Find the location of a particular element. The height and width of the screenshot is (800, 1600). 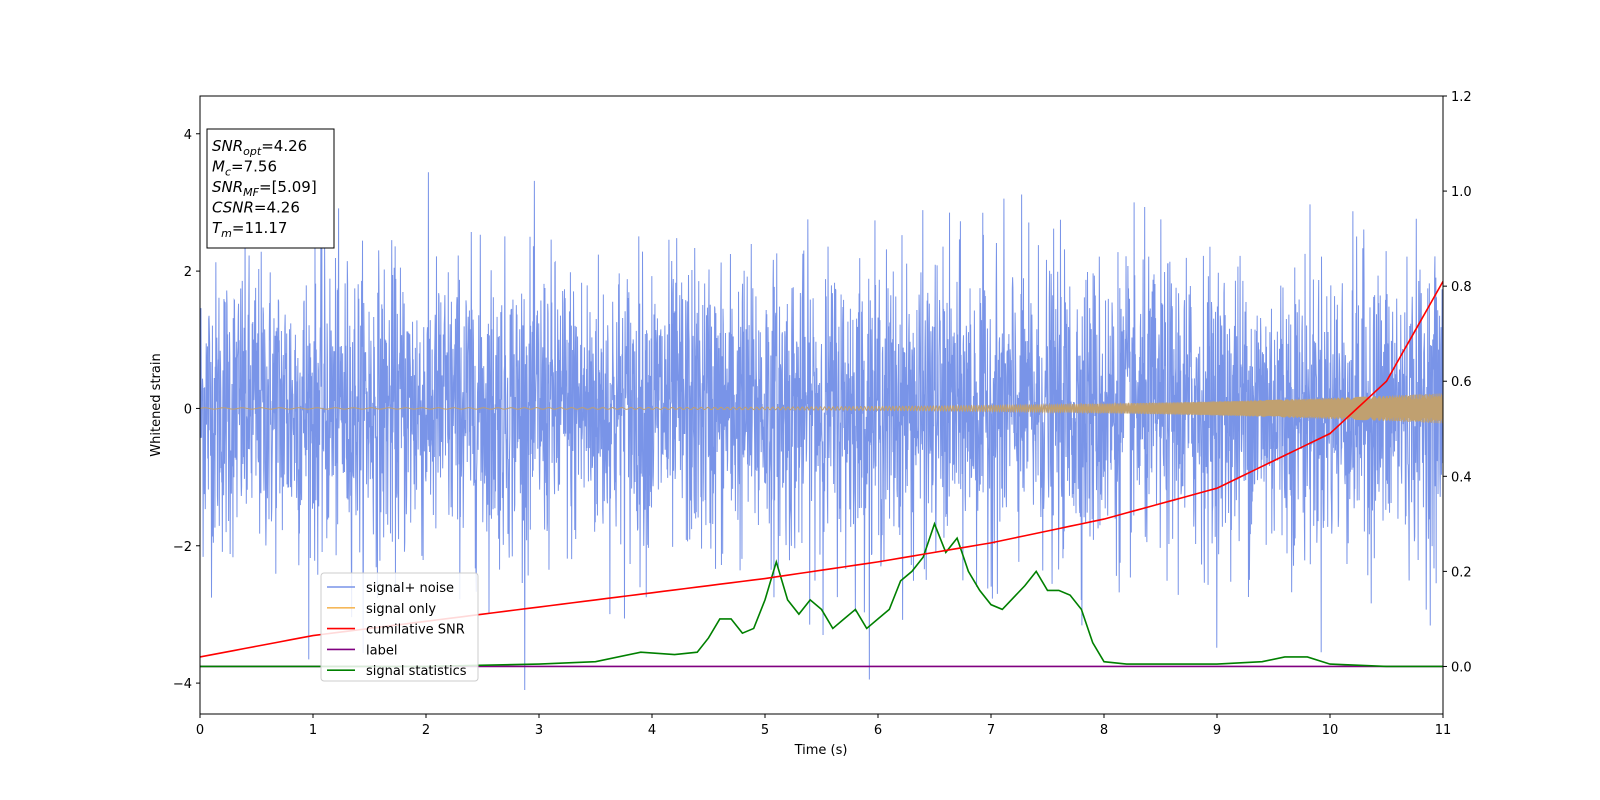

x-tick-label: 0 is located at coordinates (200, 730).